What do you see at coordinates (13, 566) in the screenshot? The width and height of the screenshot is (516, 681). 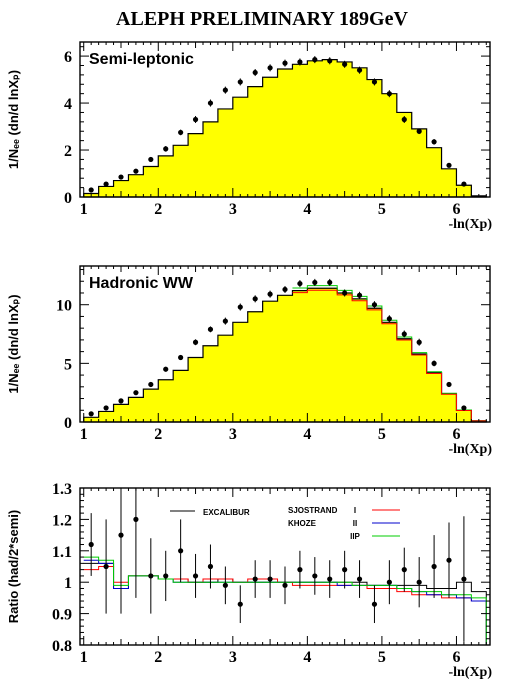 I see `y-axis-label: Ratio (had/2*semi)` at bounding box center [13, 566].